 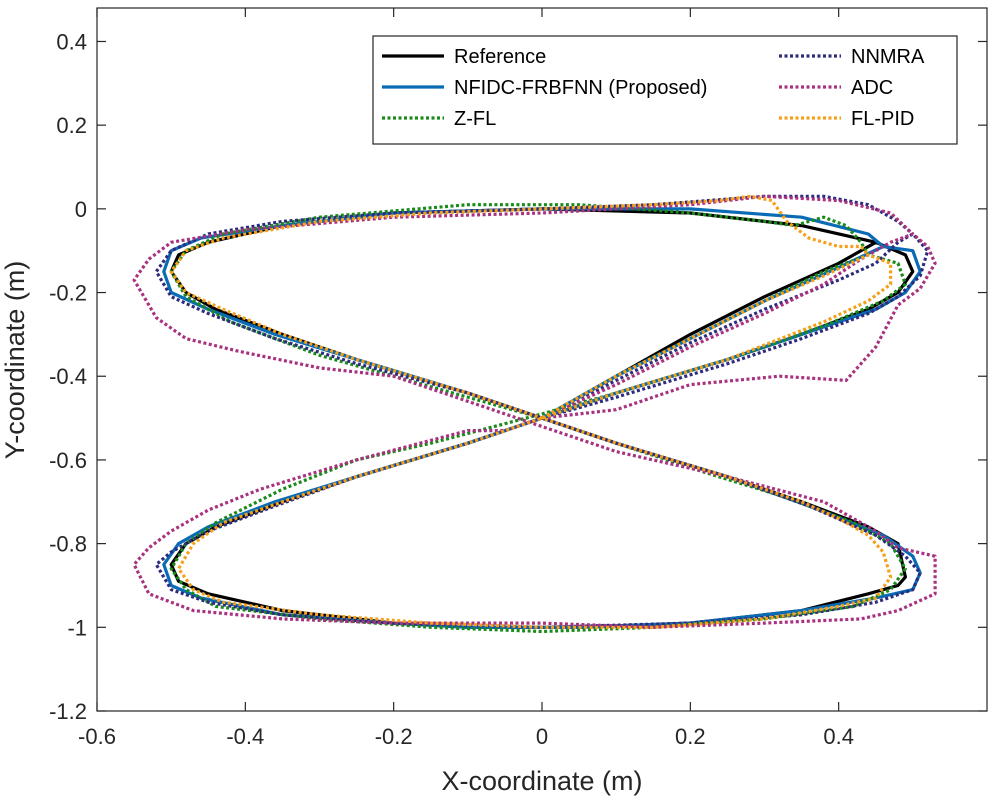 I want to click on y-tick-label: 0.4, so click(x=71, y=41).